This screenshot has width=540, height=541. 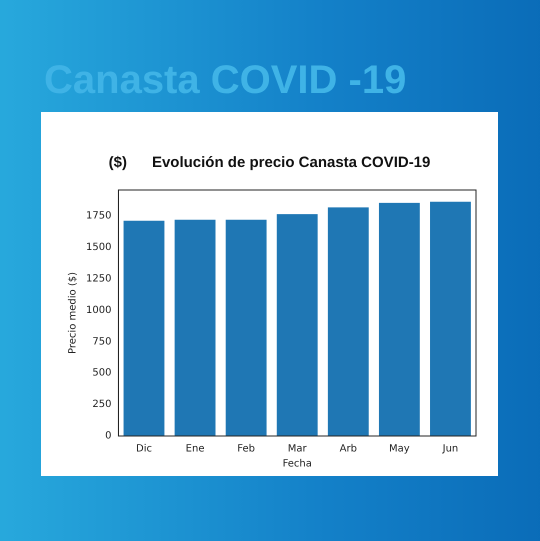 I want to click on x-tick-label: Dic, so click(x=144, y=449).